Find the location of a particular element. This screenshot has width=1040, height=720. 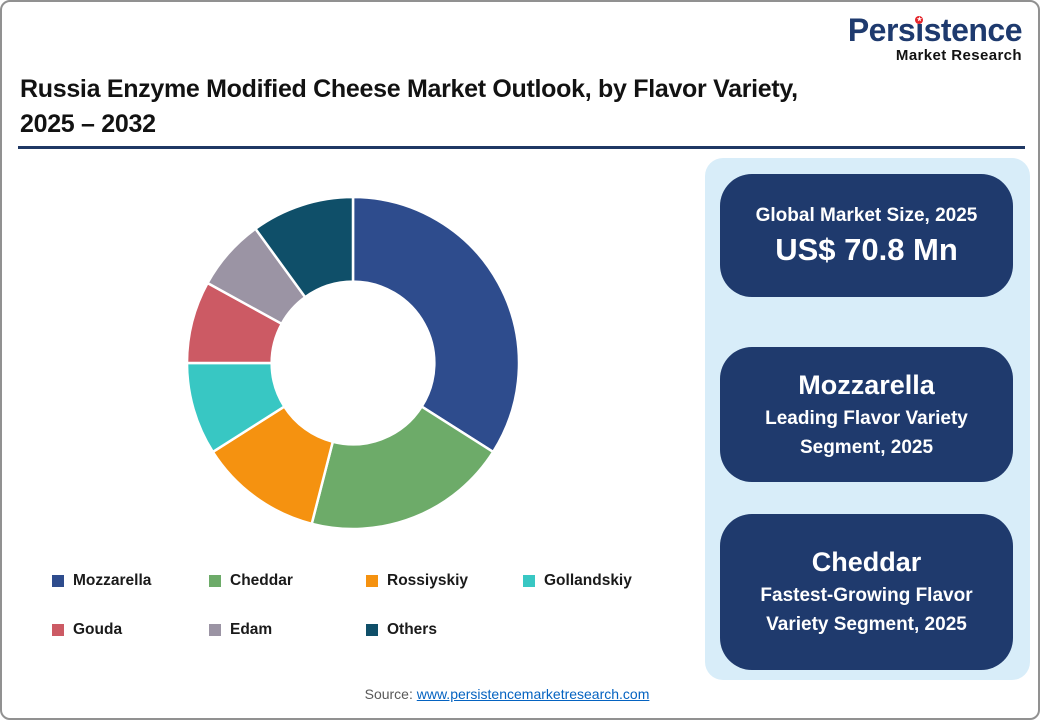

legend-row-2: Gouda Edam Others is located at coordinates (377, 630).